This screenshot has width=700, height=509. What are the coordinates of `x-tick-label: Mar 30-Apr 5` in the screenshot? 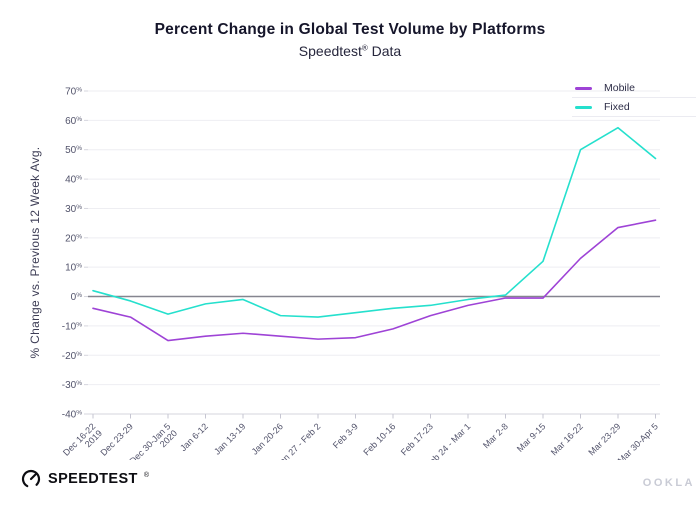 It's located at (638, 440).